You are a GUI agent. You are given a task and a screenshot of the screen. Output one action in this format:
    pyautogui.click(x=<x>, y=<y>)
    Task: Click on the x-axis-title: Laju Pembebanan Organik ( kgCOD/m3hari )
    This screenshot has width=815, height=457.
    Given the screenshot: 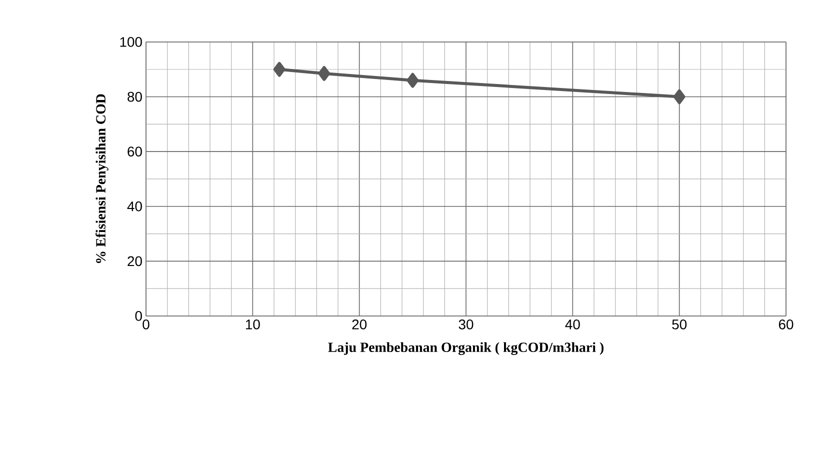 What is the action you would take?
    pyautogui.click(x=466, y=348)
    